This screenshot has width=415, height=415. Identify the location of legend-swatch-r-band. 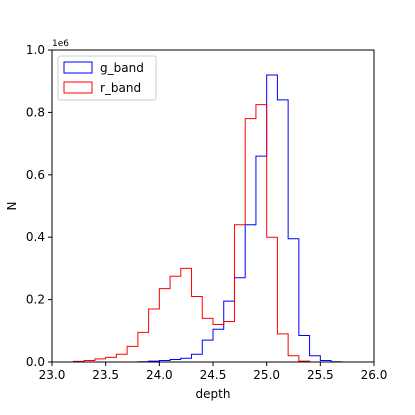
(78, 87).